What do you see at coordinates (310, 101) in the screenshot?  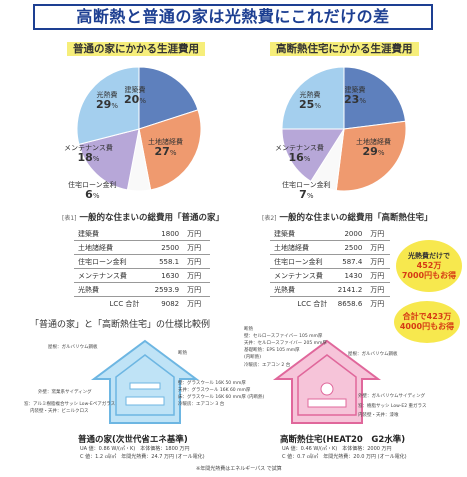 I see `right-slice-label-energy: 光熱費 25%` at bounding box center [310, 101].